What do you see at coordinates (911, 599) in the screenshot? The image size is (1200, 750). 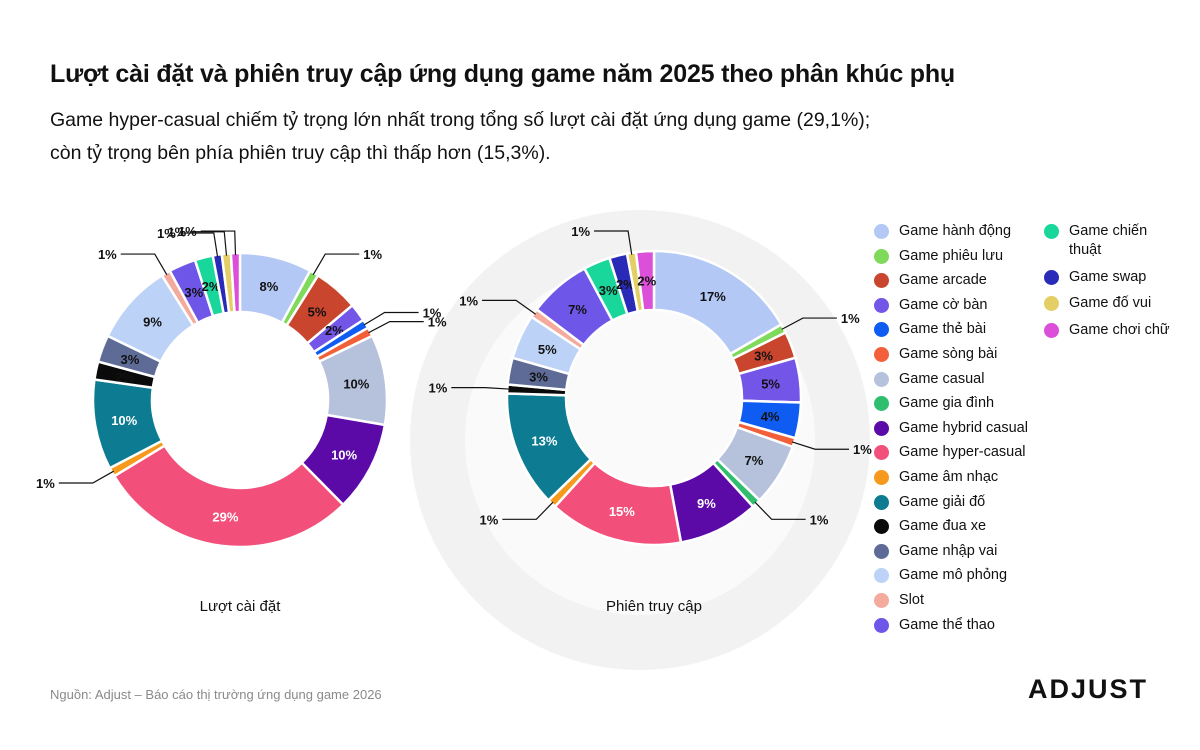 I see `legend-label: Slot` at bounding box center [911, 599].